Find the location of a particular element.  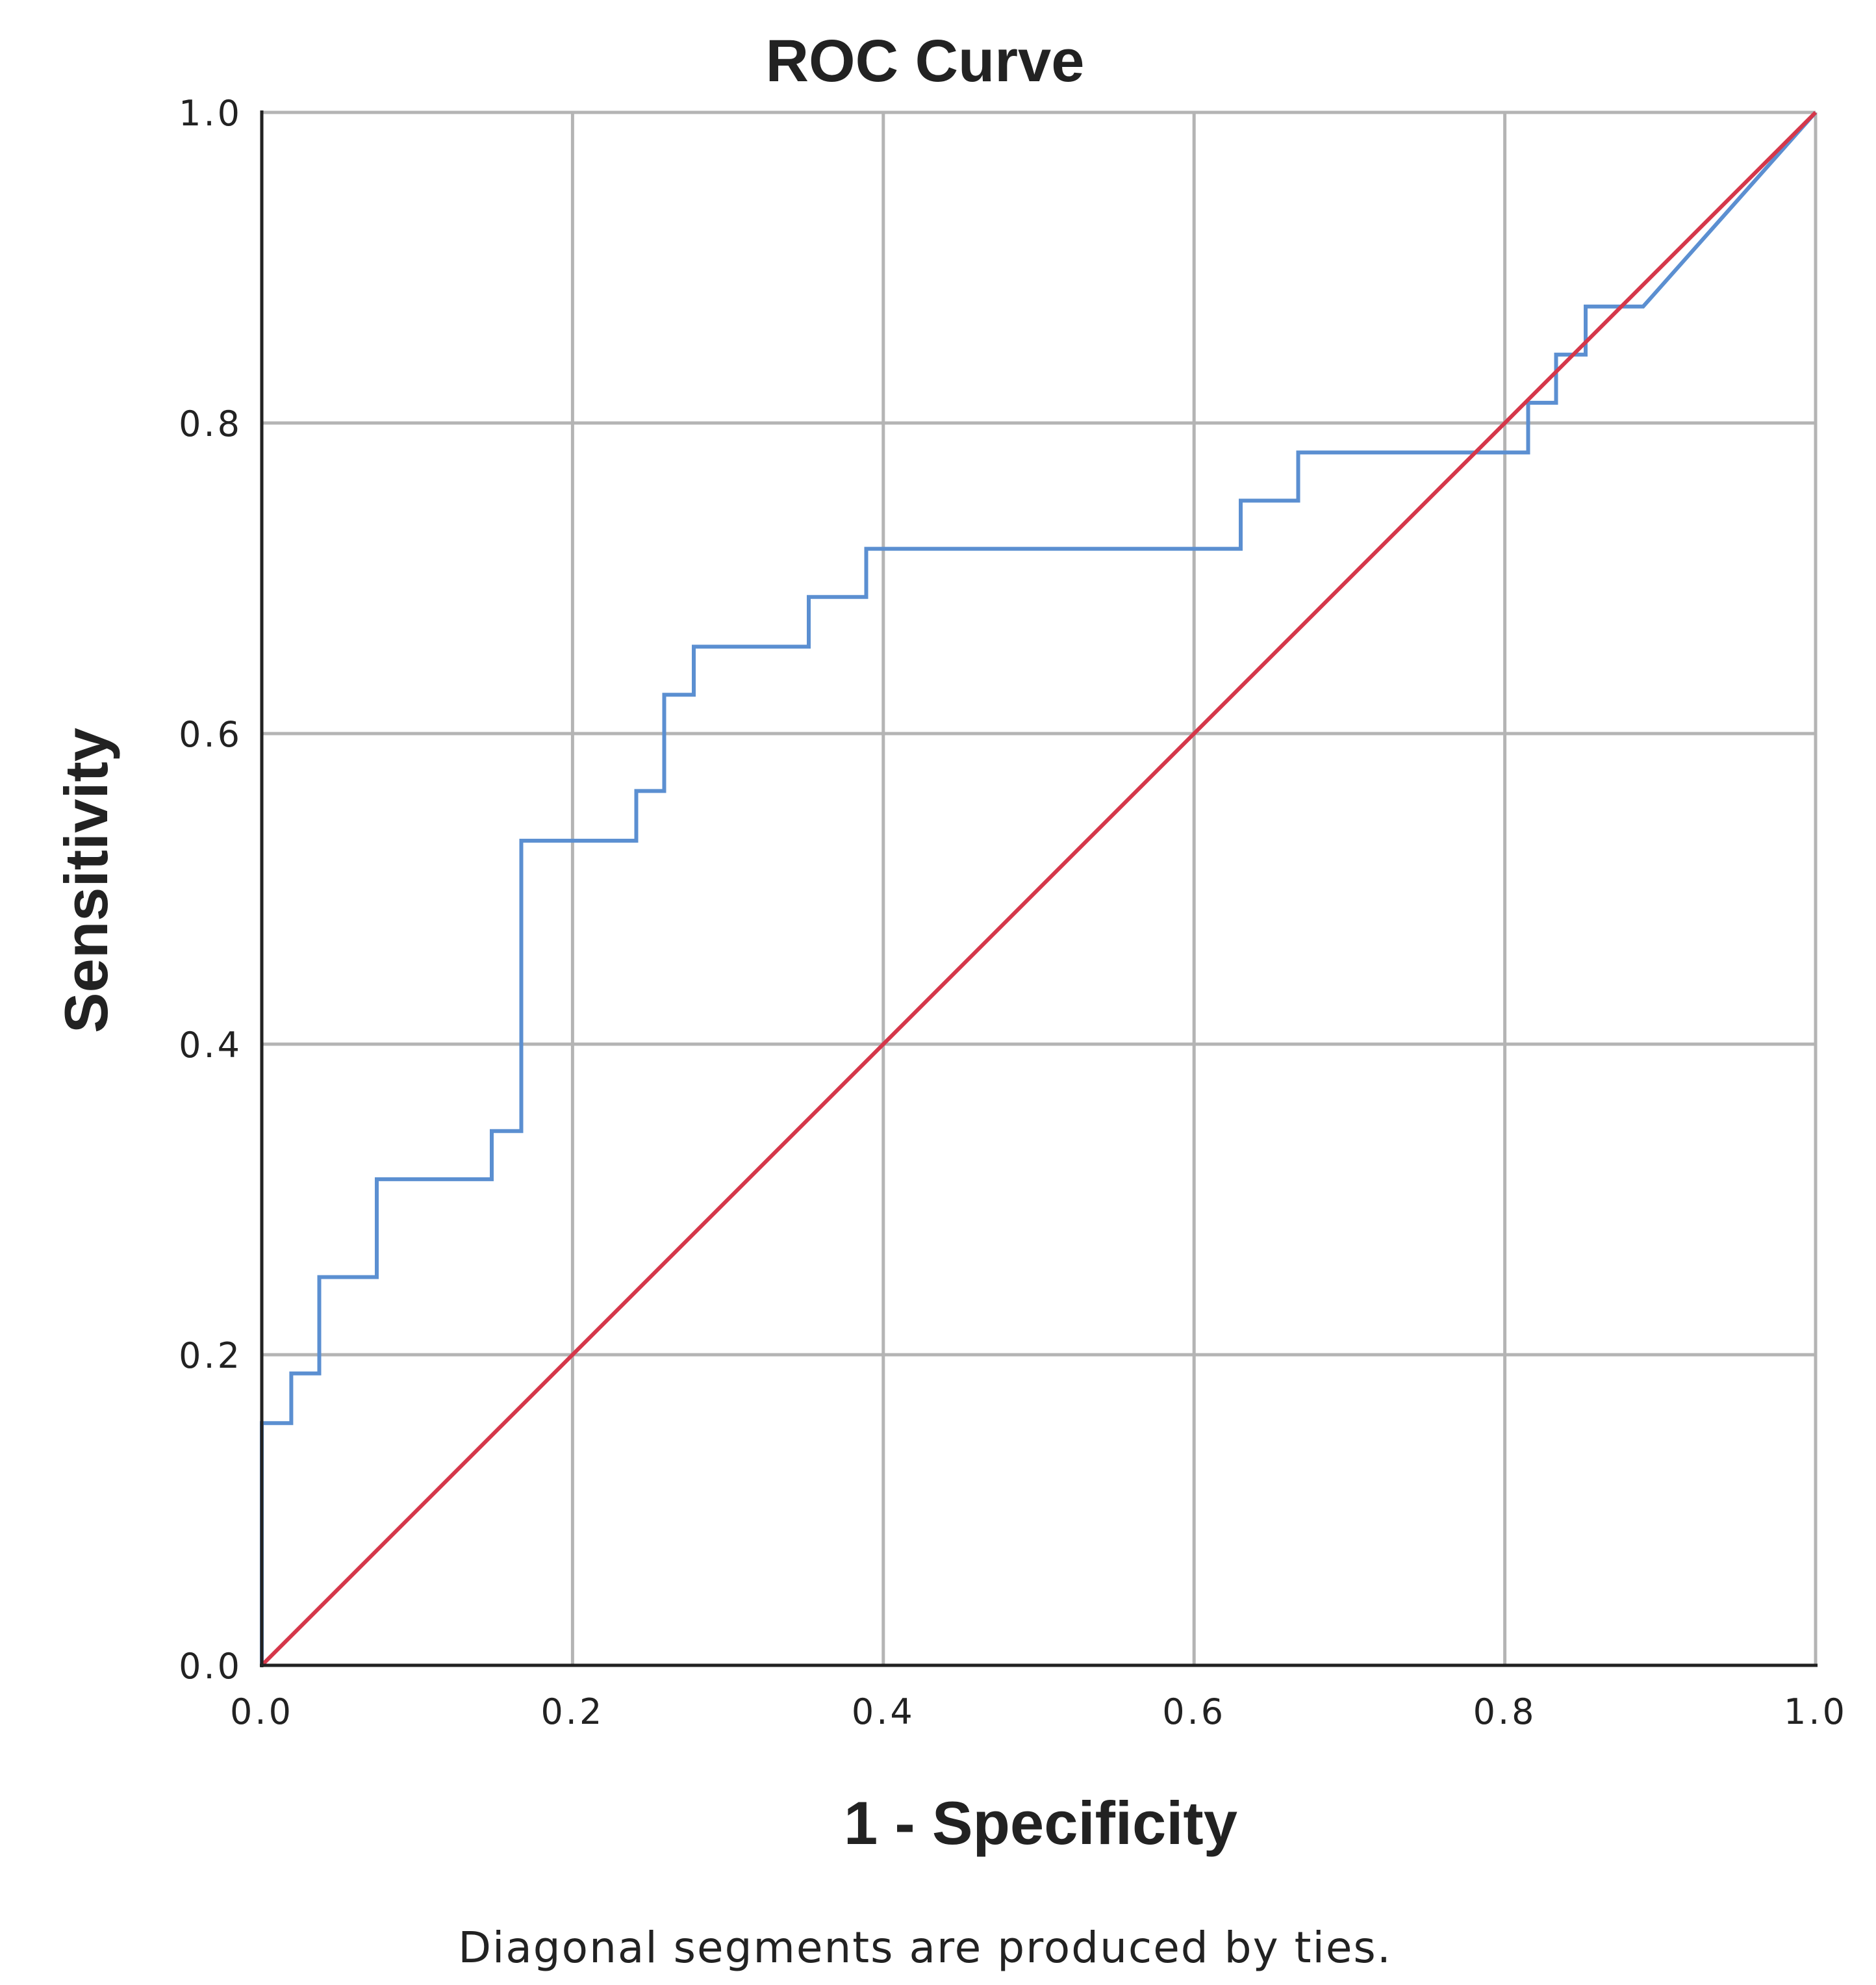

x-tick-label: 1.0 is located at coordinates (1815, 1711).